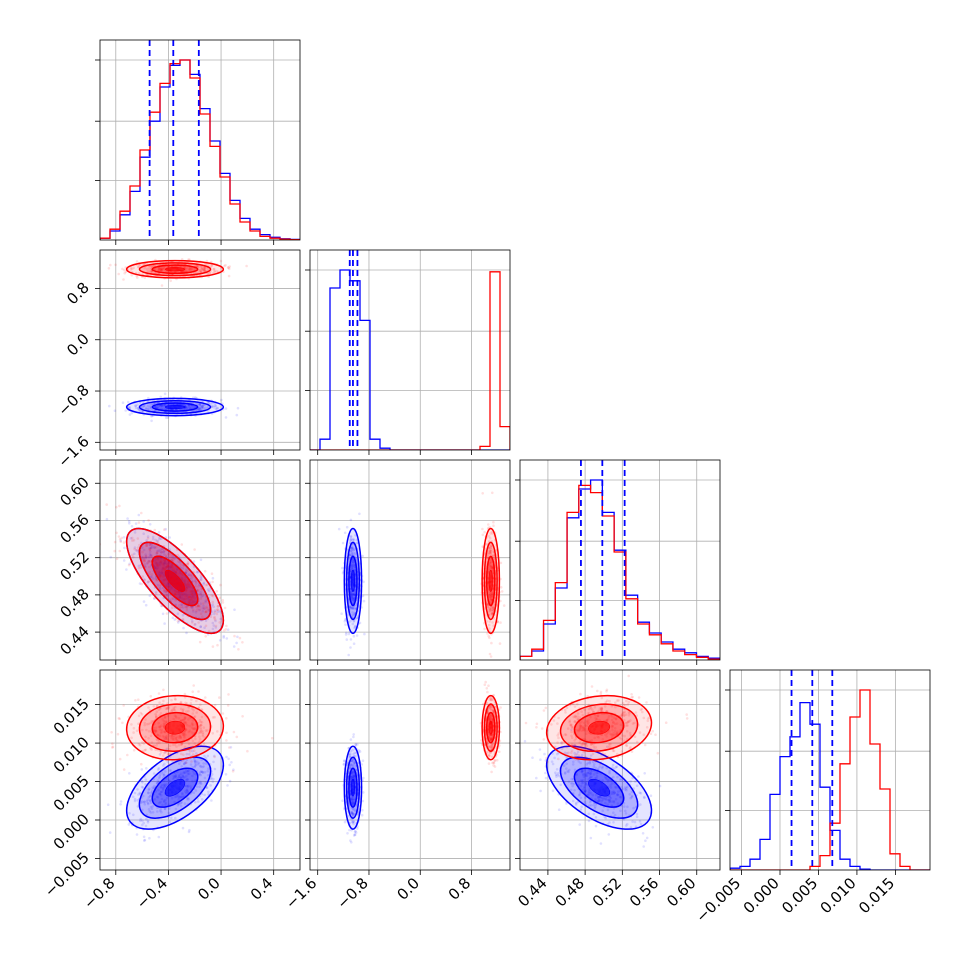 Image resolution: width=970 pixels, height=970 pixels. What do you see at coordinates (620, 572) in the screenshot?
I see `histogram-red-p3` at bounding box center [620, 572].